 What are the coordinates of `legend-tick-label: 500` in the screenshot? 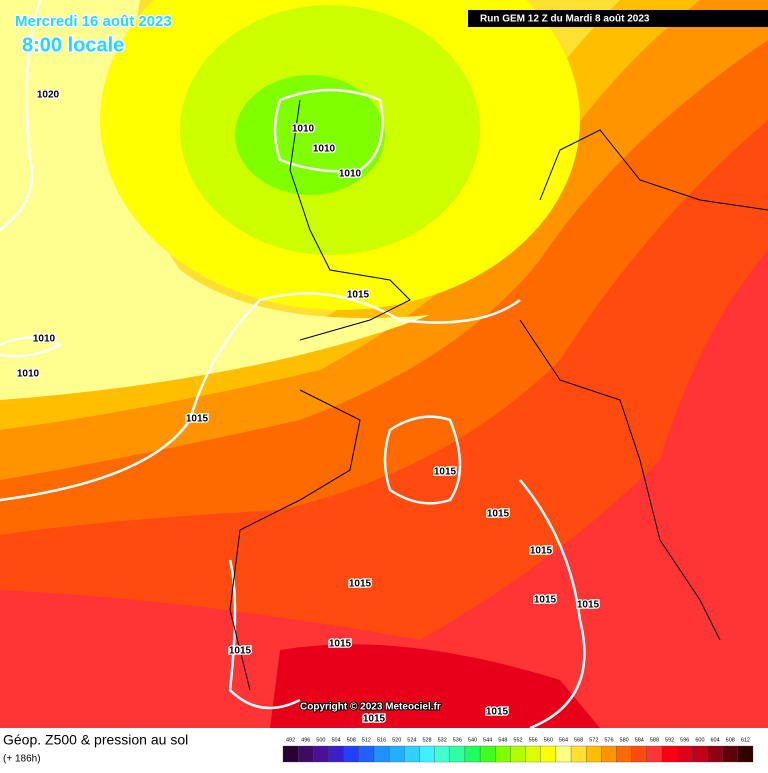 It's located at (320, 740).